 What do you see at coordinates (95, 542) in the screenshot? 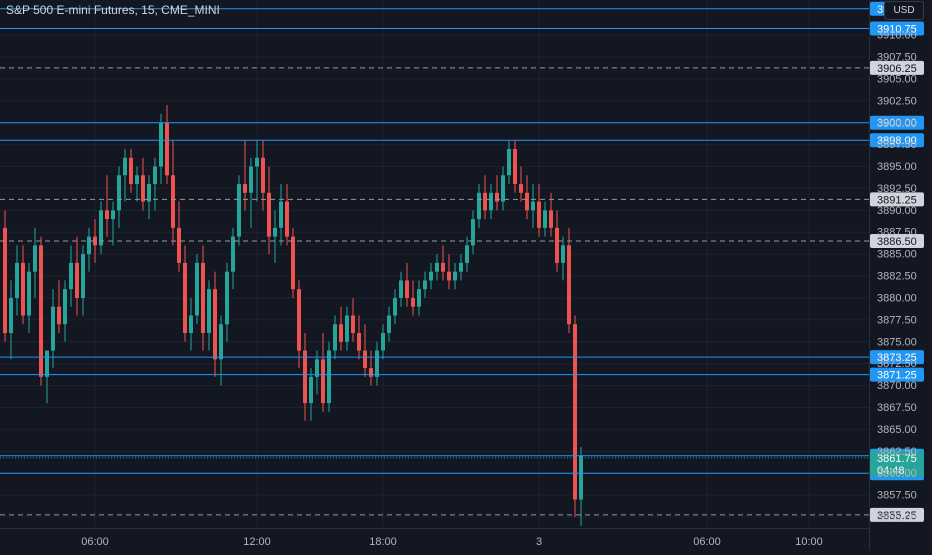
I see `time-tick-label: 06:00` at bounding box center [95, 542].